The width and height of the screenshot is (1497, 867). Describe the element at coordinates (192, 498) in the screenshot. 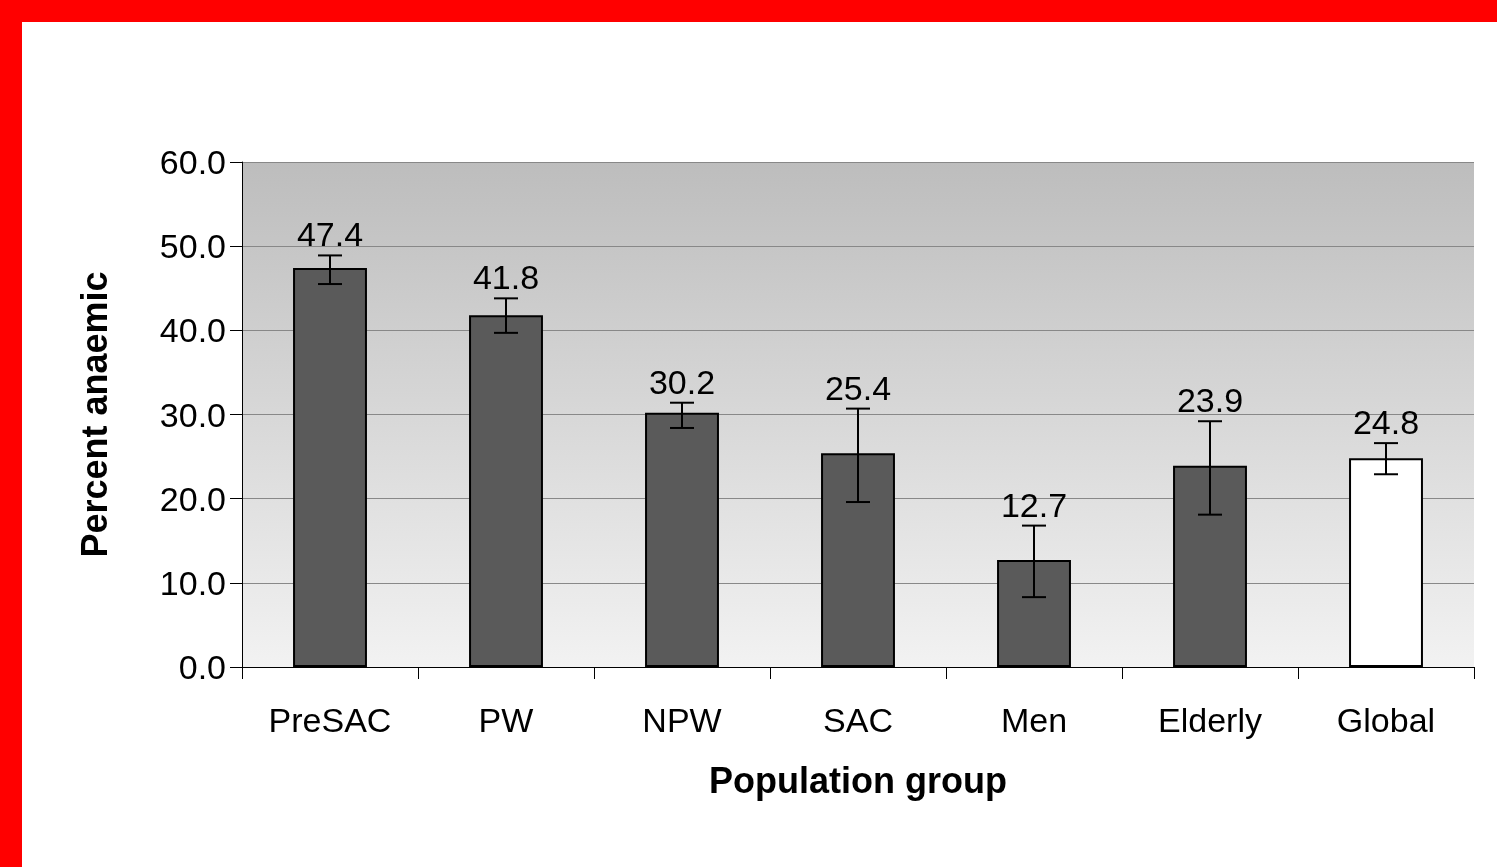

I see `y-tick-label: 20.0` at that location.